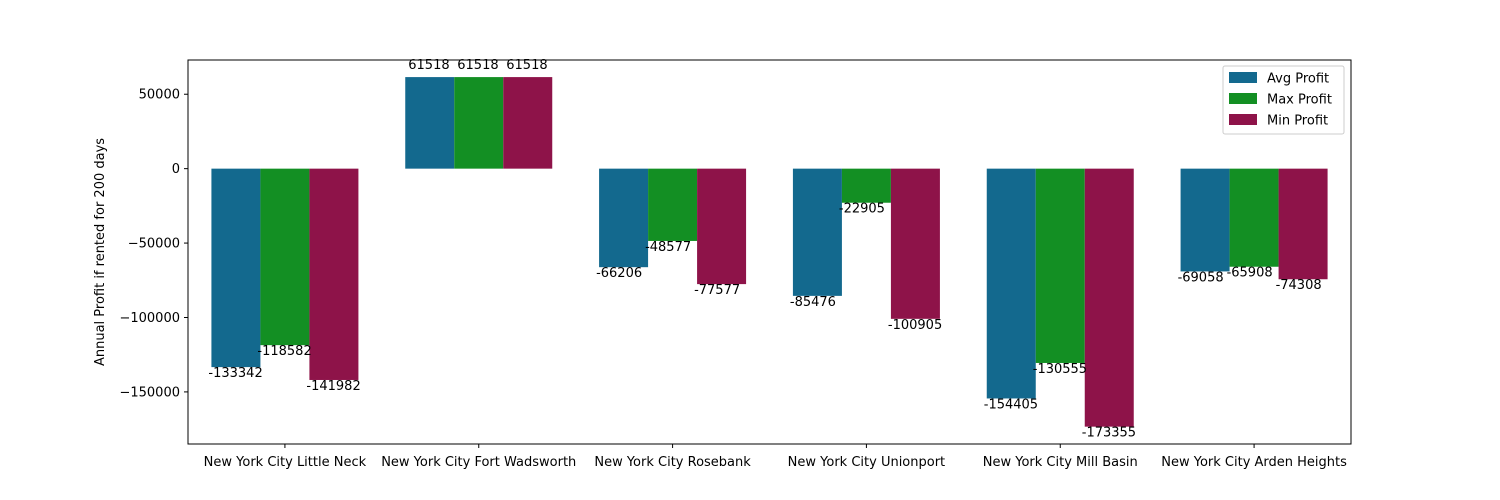  I want to click on legend-items: Avg Profit Max Profit Min Profit, so click(1280, 100).